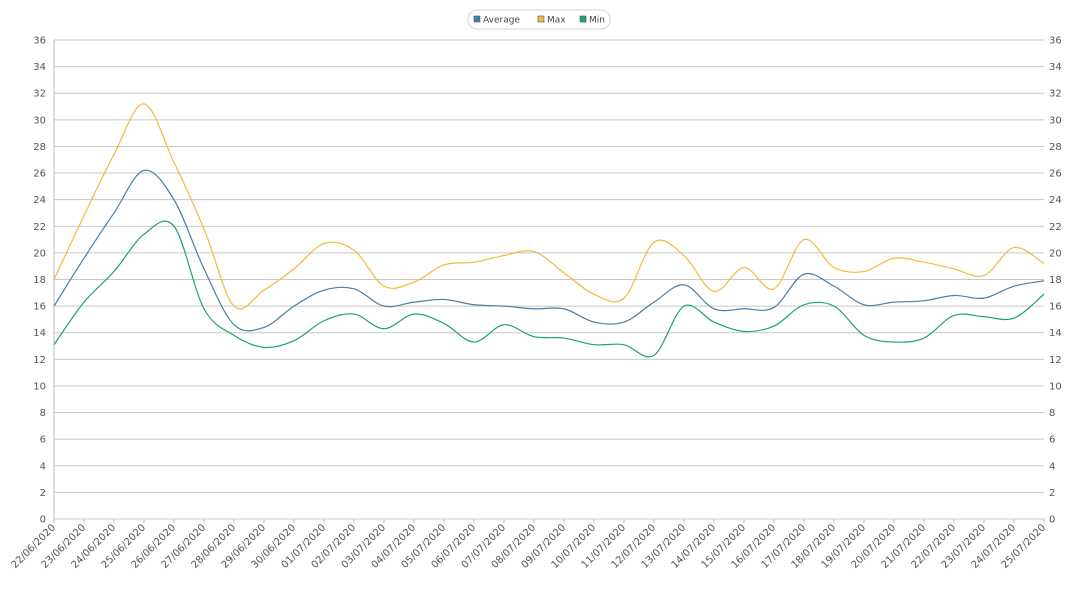  What do you see at coordinates (1055, 360) in the screenshot?
I see `y-tick-label-right: 12` at bounding box center [1055, 360].